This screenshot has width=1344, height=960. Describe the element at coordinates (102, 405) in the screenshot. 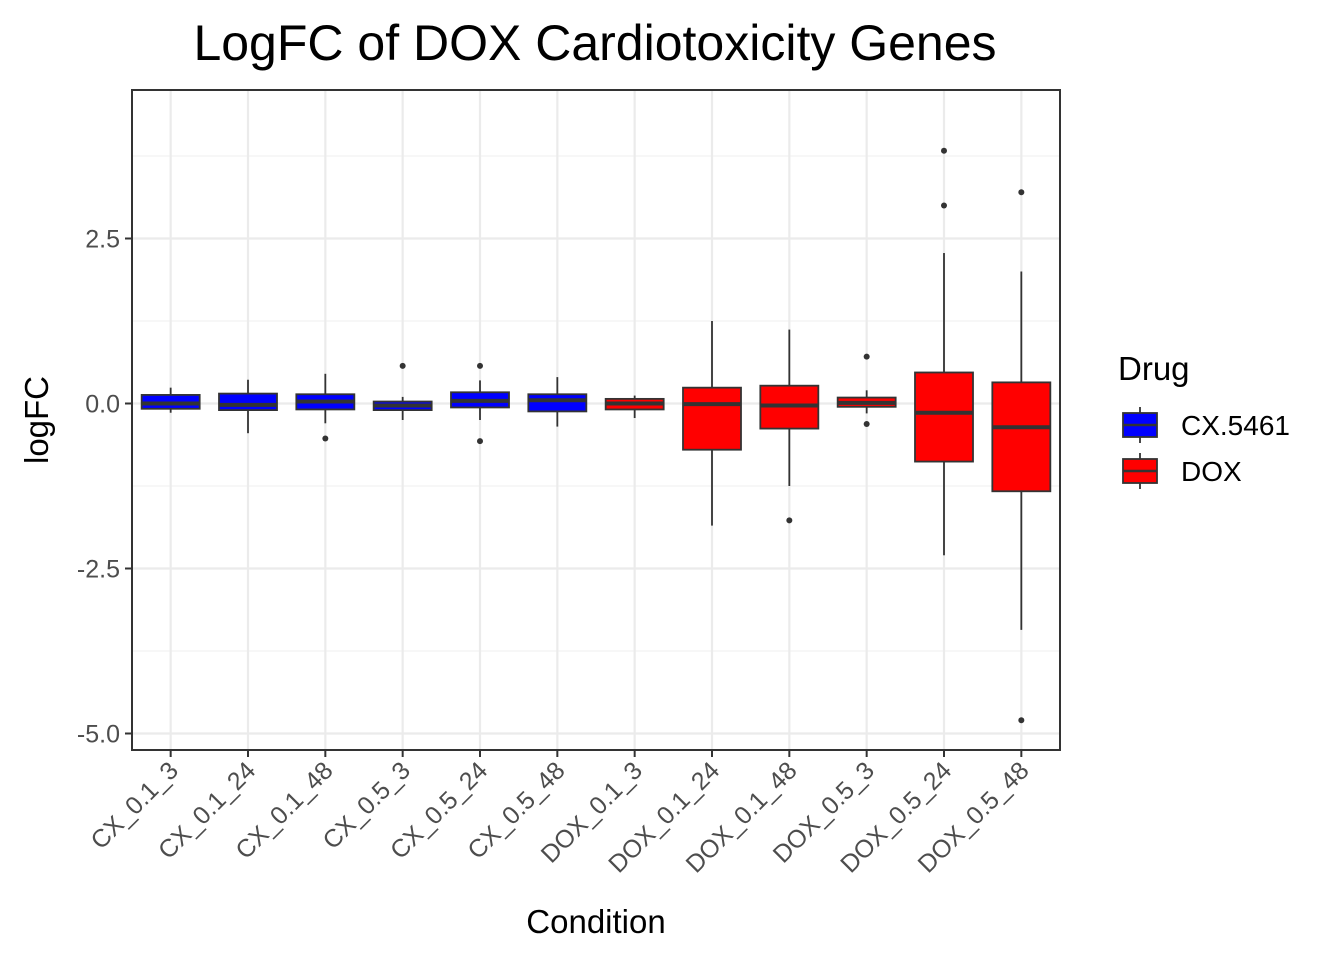

I see `y-tick-label: 0.0` at that location.